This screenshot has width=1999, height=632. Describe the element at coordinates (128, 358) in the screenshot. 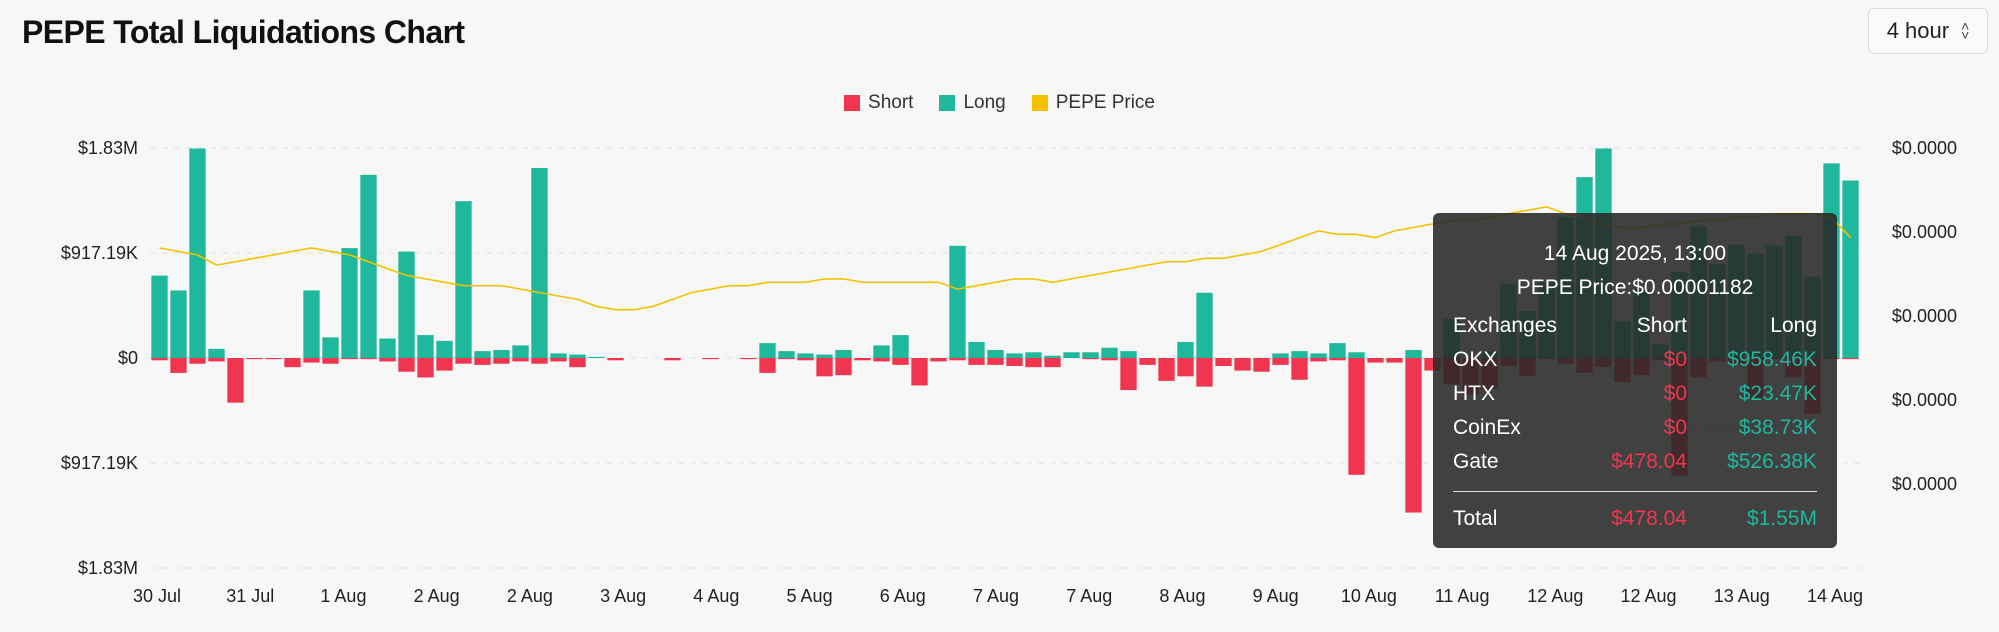

I see `y-tick-left: $0` at that location.